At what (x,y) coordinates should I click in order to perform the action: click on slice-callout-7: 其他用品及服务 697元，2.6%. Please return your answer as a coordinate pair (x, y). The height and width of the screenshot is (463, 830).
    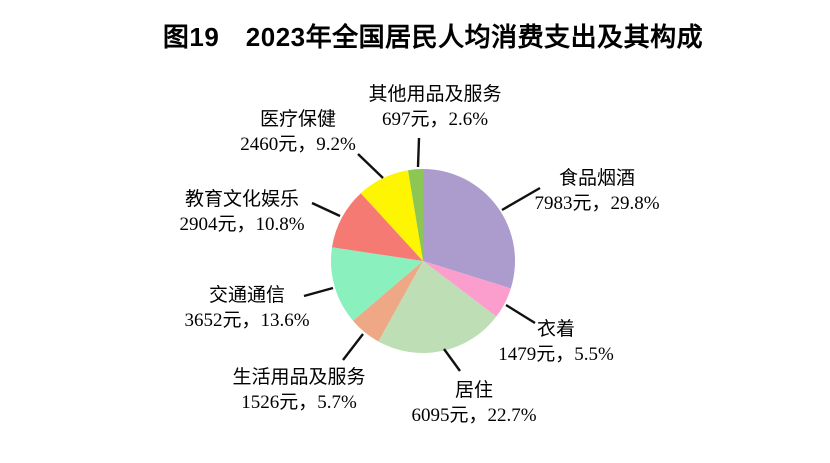
    Looking at the image, I should click on (434, 107).